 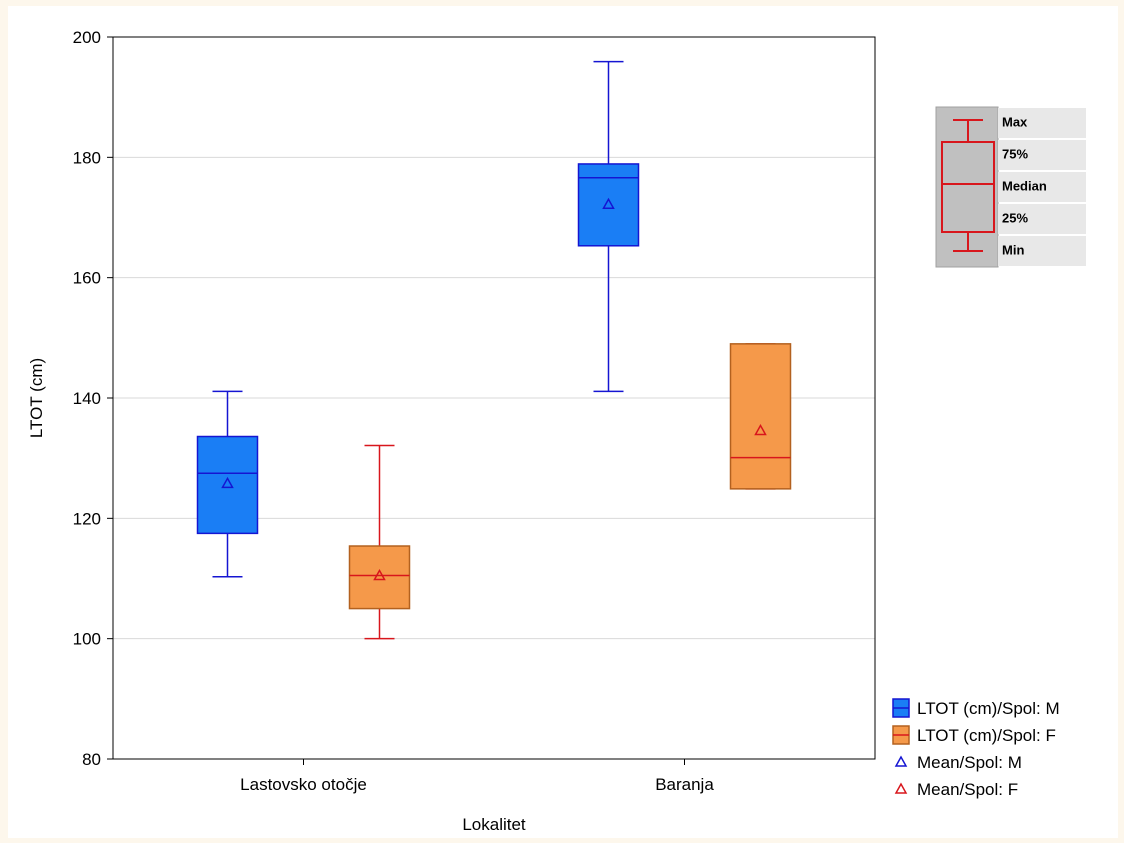 I want to click on x-tick-label: Lastovsko otočje, so click(x=303, y=784).